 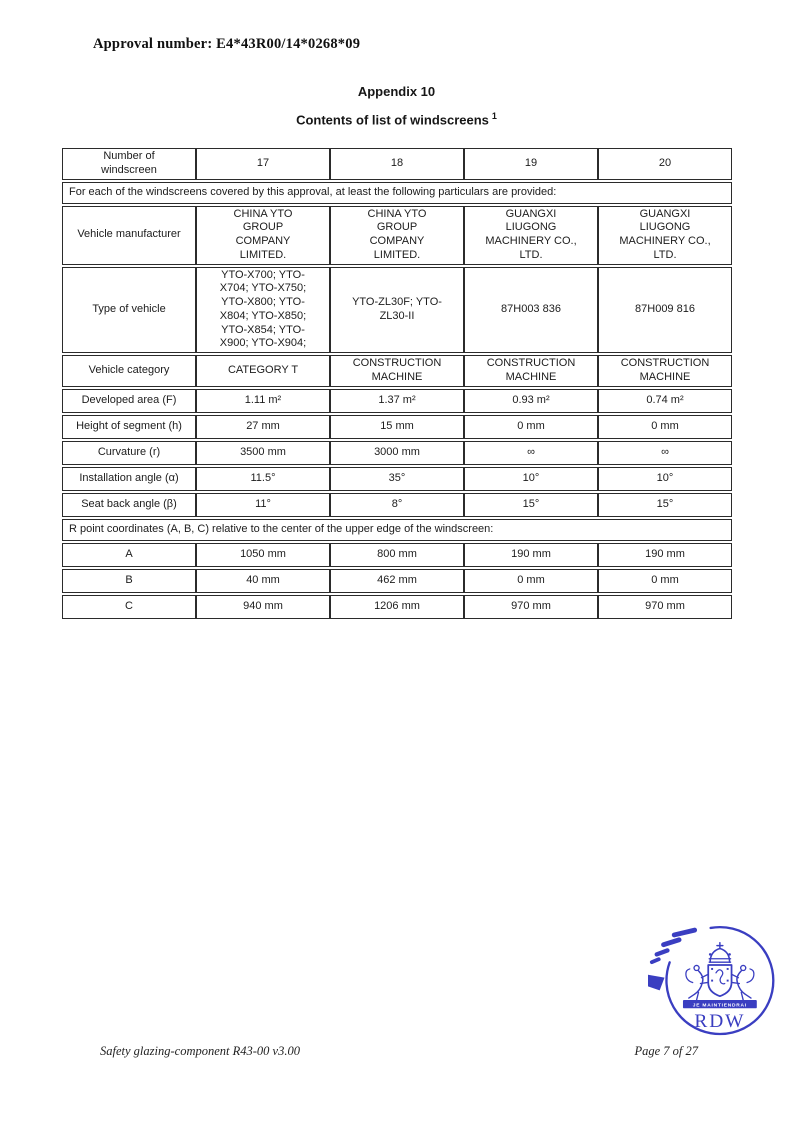 What do you see at coordinates (673, 959) in the screenshot?
I see `logo-speed-stripes` at bounding box center [673, 959].